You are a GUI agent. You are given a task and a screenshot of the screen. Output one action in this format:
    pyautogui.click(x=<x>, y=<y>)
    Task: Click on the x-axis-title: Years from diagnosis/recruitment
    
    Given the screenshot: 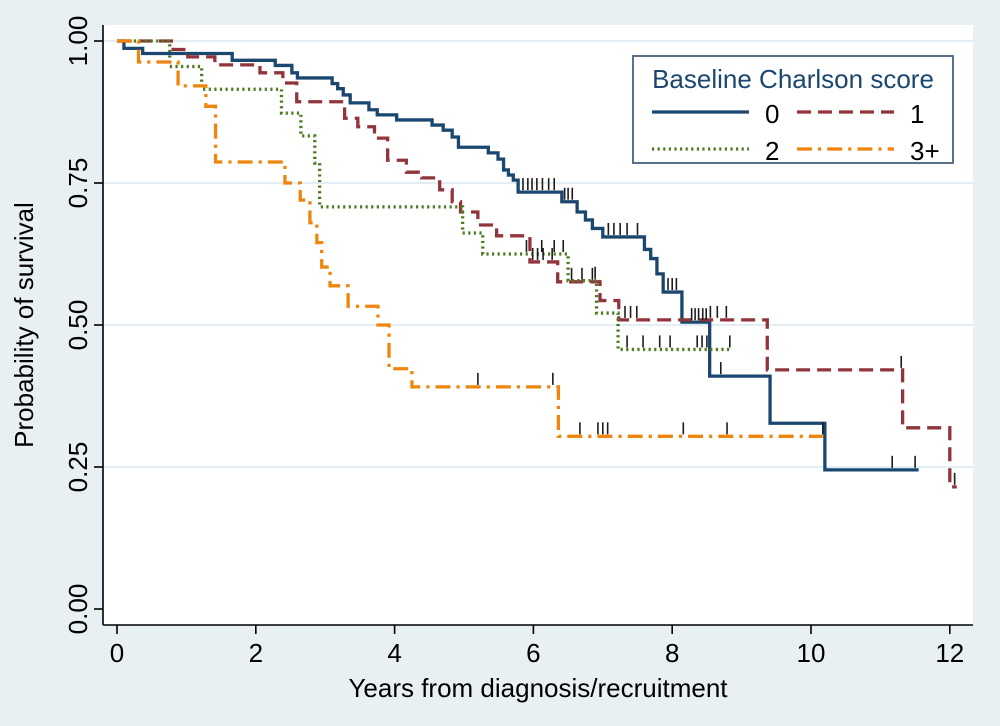 What is the action you would take?
    pyautogui.click(x=538, y=688)
    